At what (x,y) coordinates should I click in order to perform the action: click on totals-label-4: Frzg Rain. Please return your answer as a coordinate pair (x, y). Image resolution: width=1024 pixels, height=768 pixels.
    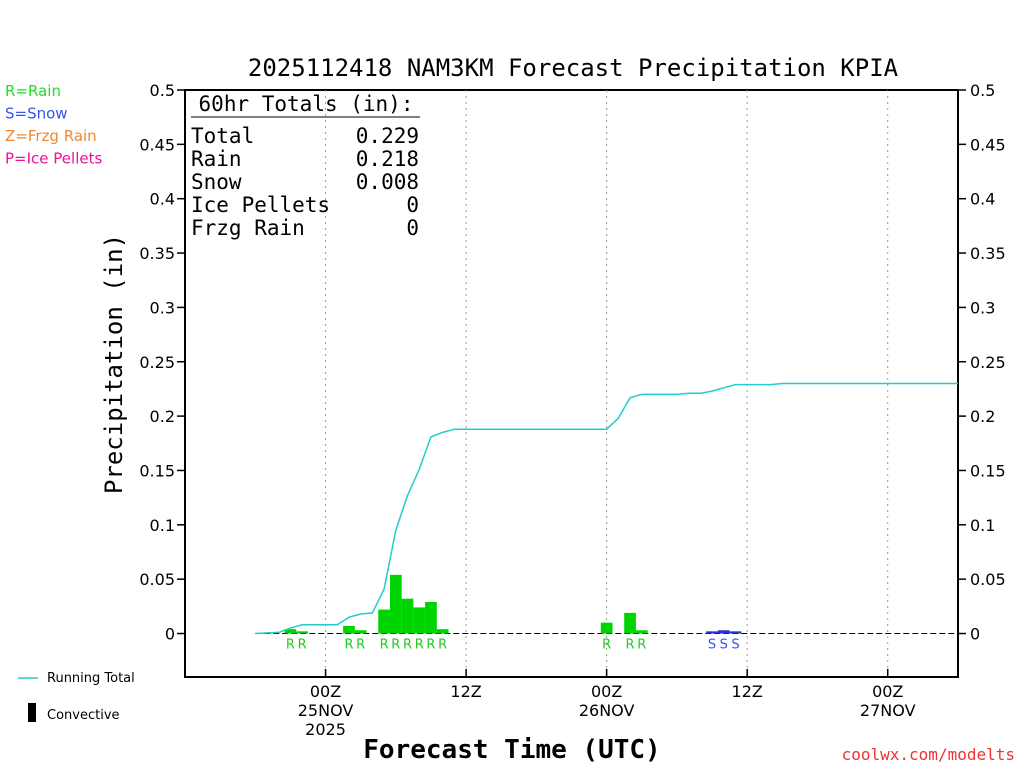
    Looking at the image, I should click on (248, 228).